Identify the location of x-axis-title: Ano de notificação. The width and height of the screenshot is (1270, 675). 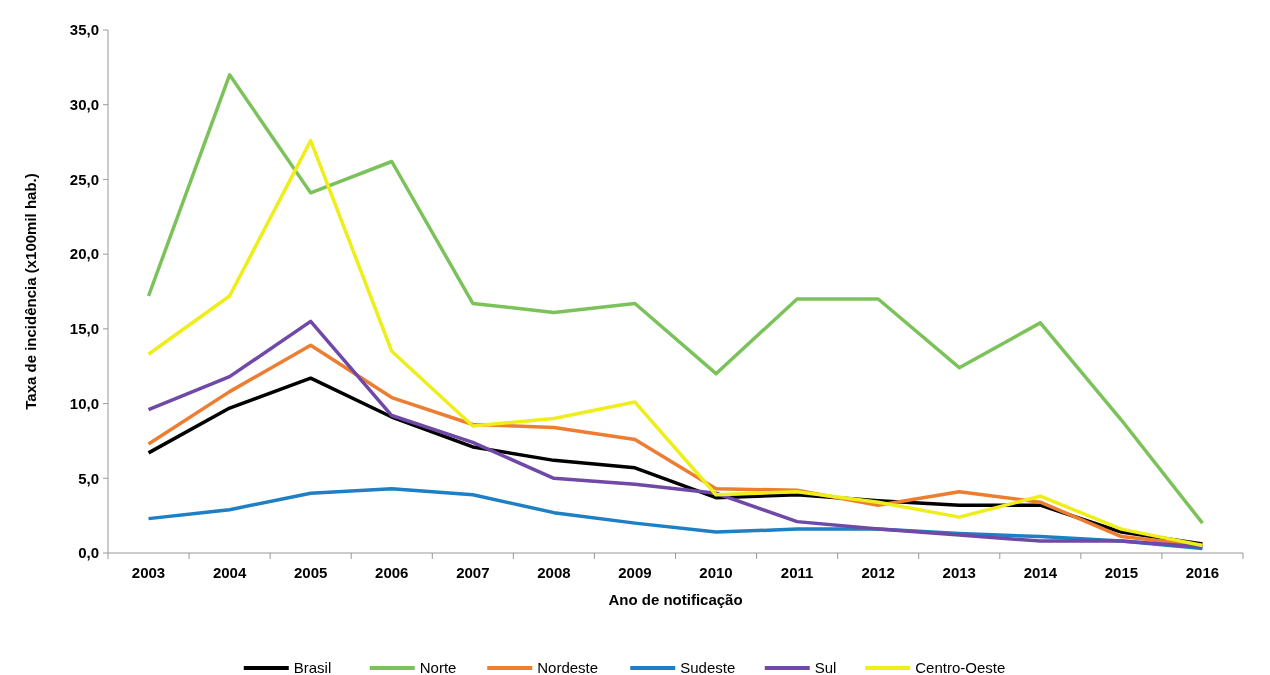
(675, 599).